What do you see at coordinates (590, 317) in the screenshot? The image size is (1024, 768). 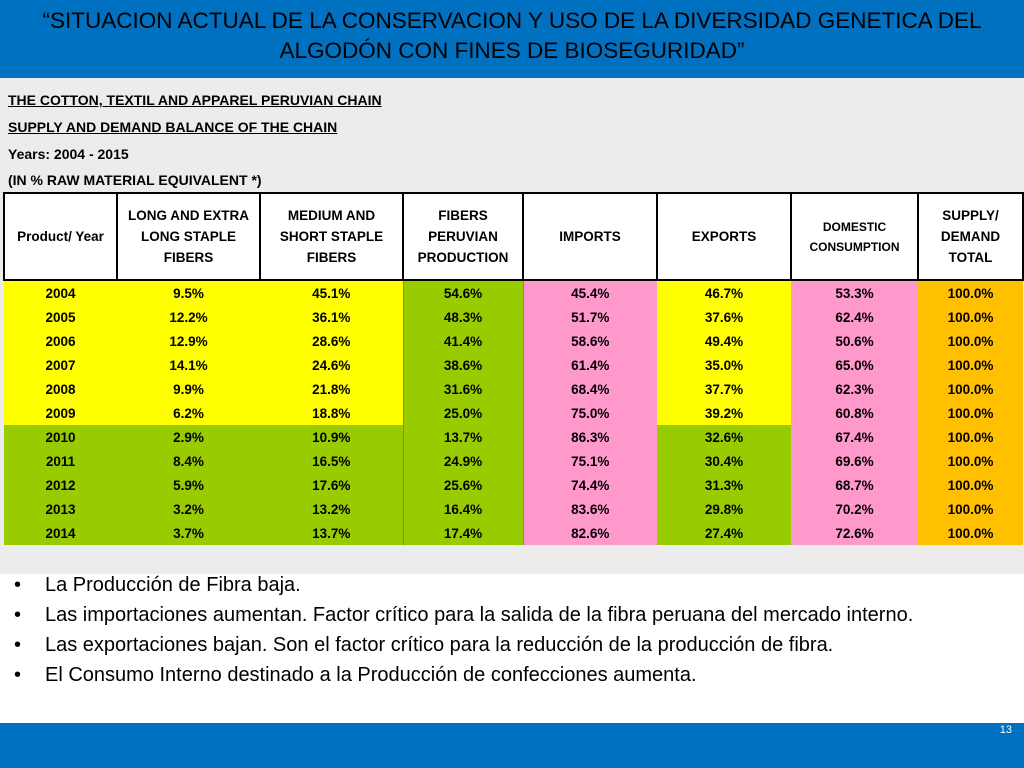 I see `cell-imports: 51.7%` at bounding box center [590, 317].